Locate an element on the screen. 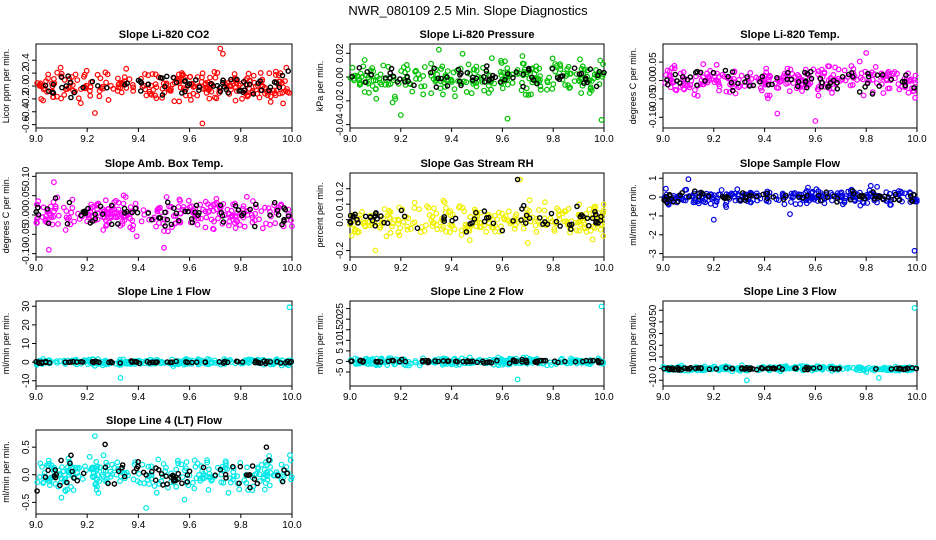 The image size is (936, 540). y-tick-label: 0.5 is located at coordinates (26, 447).